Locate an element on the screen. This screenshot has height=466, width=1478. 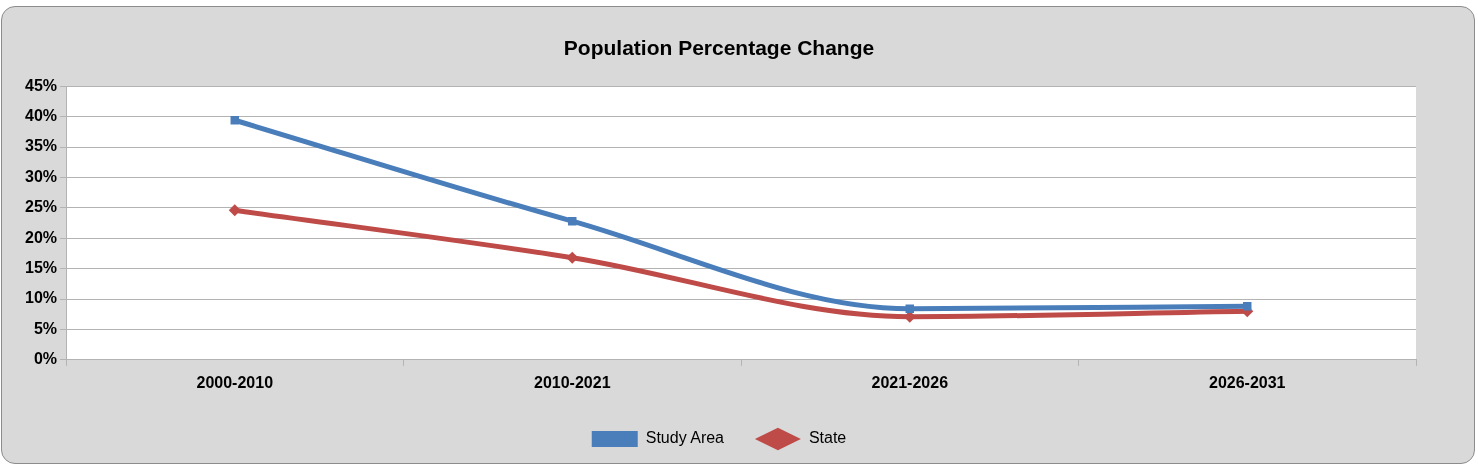
x-tick-label: 2021-2026 is located at coordinates (910, 382).